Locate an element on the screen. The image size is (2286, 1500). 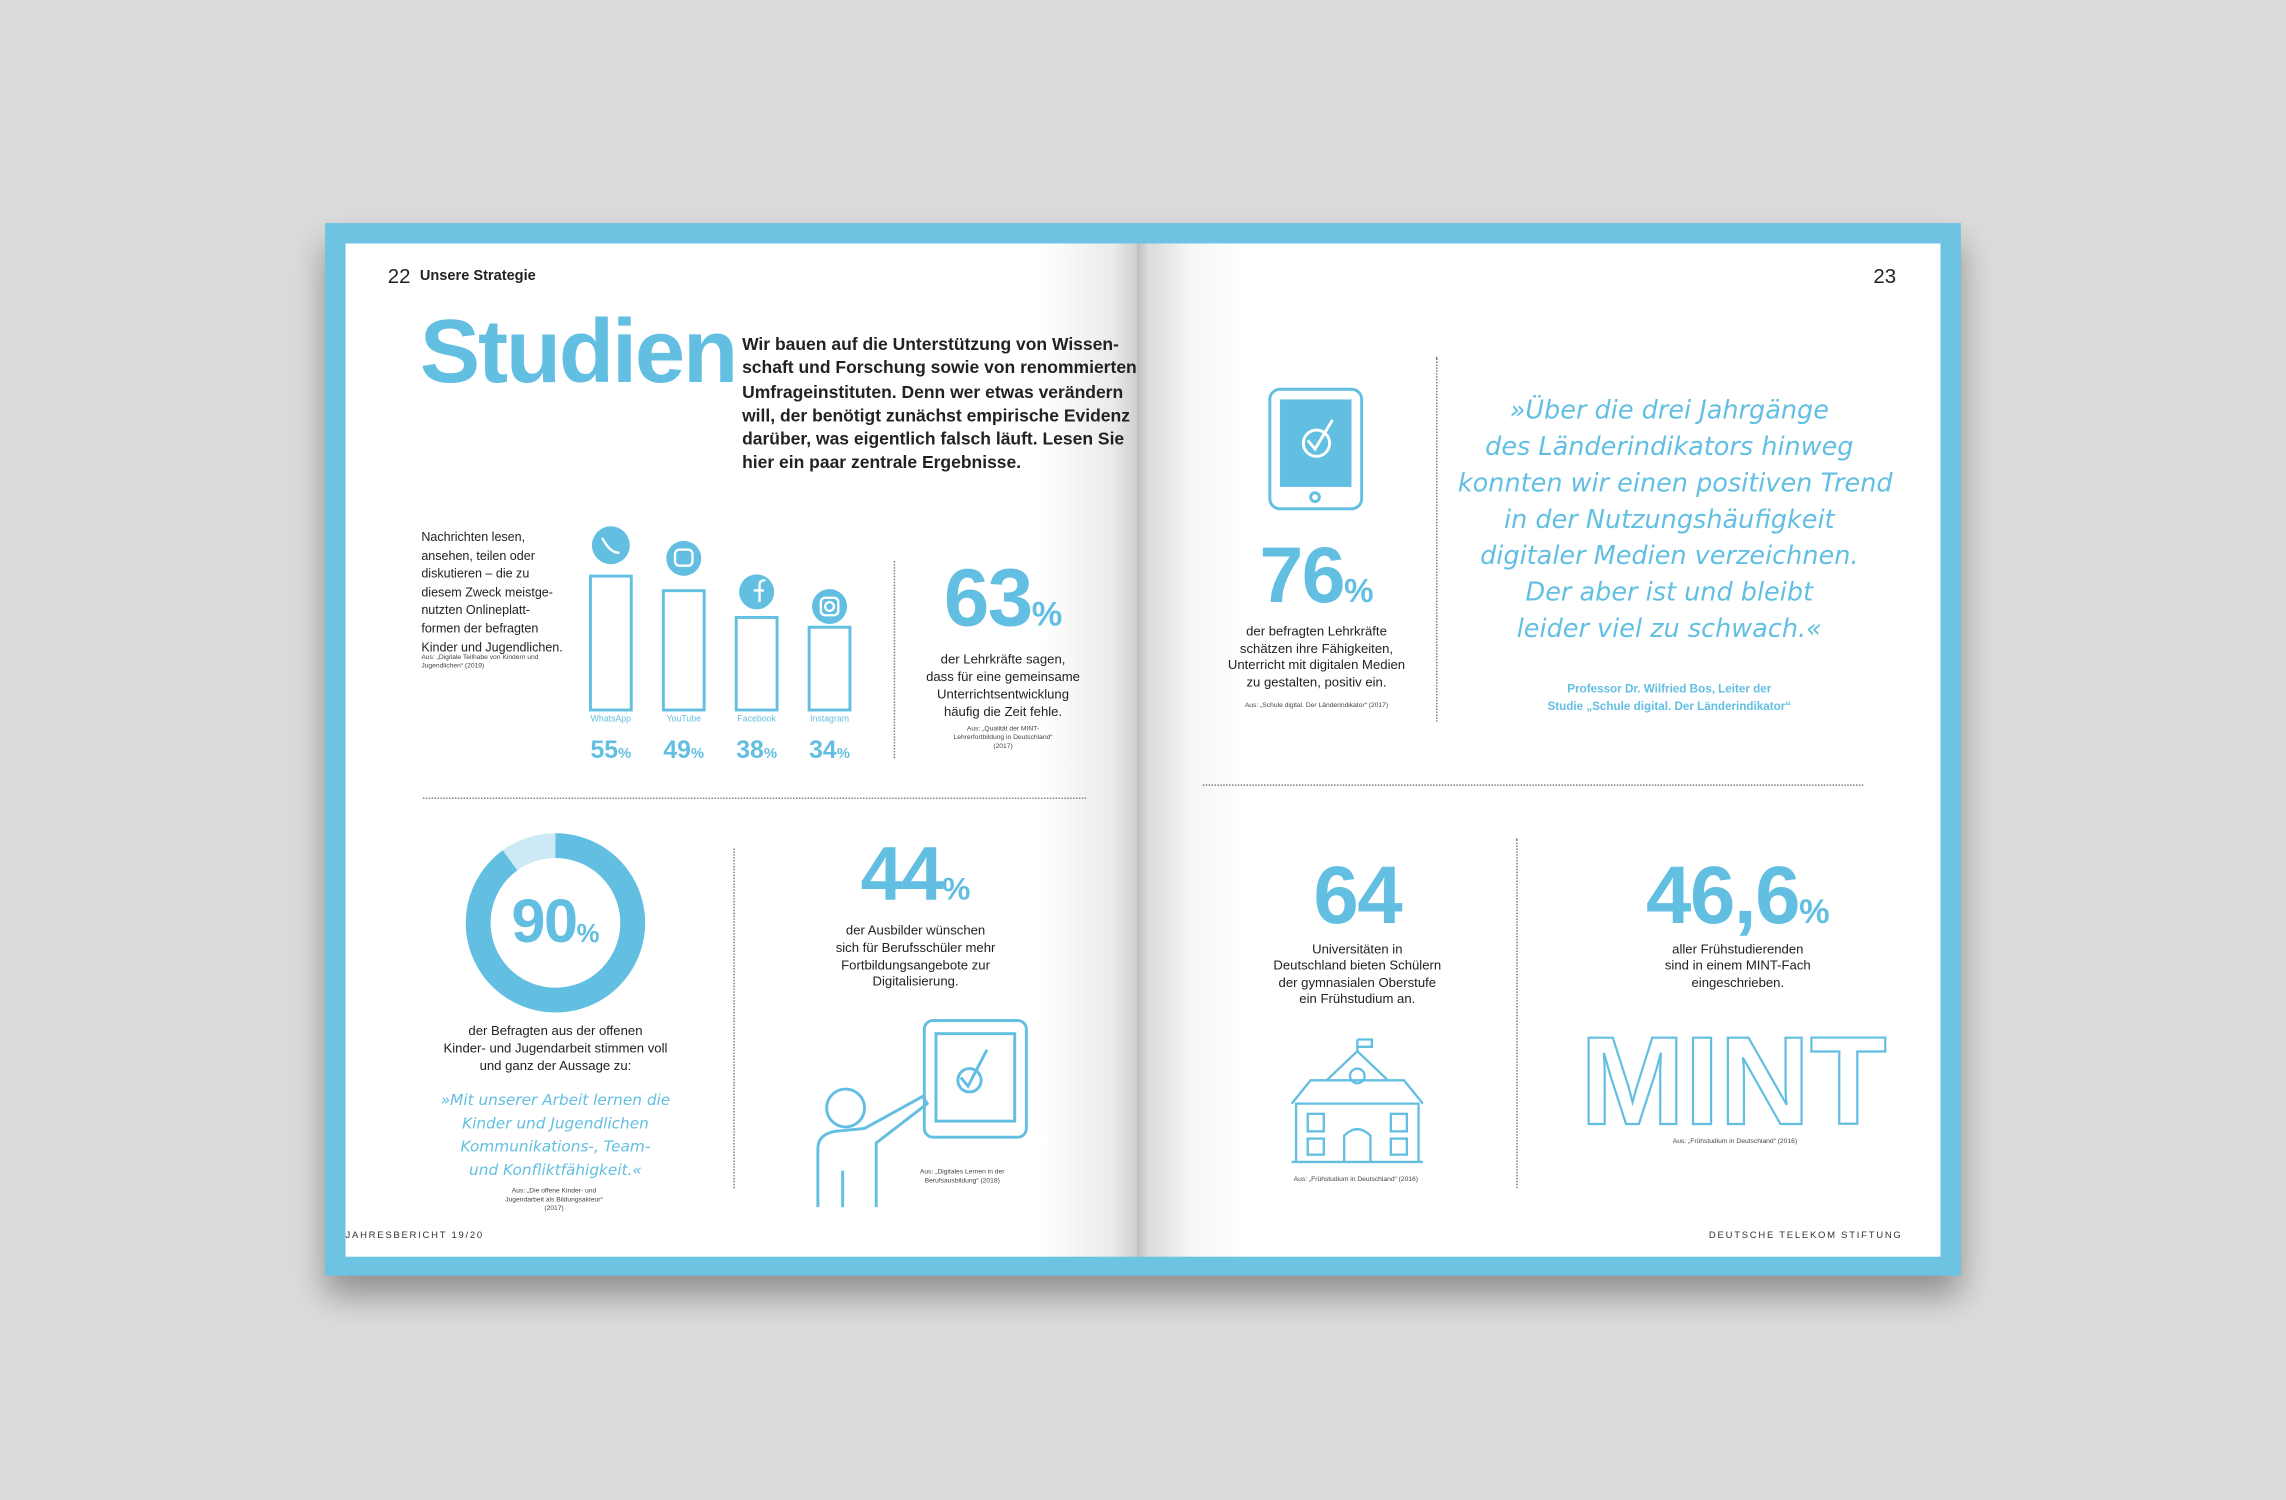
stat-value: 90 is located at coordinates (544, 920).